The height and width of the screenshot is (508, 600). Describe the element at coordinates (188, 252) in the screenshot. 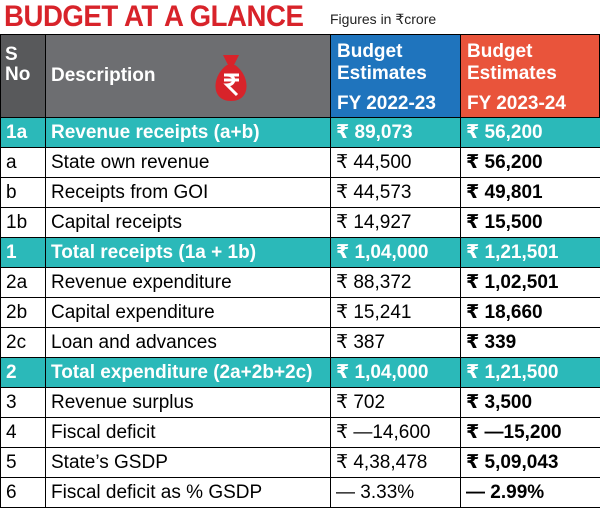

I see `description-cell: Total receipts (1a + 1b)` at that location.